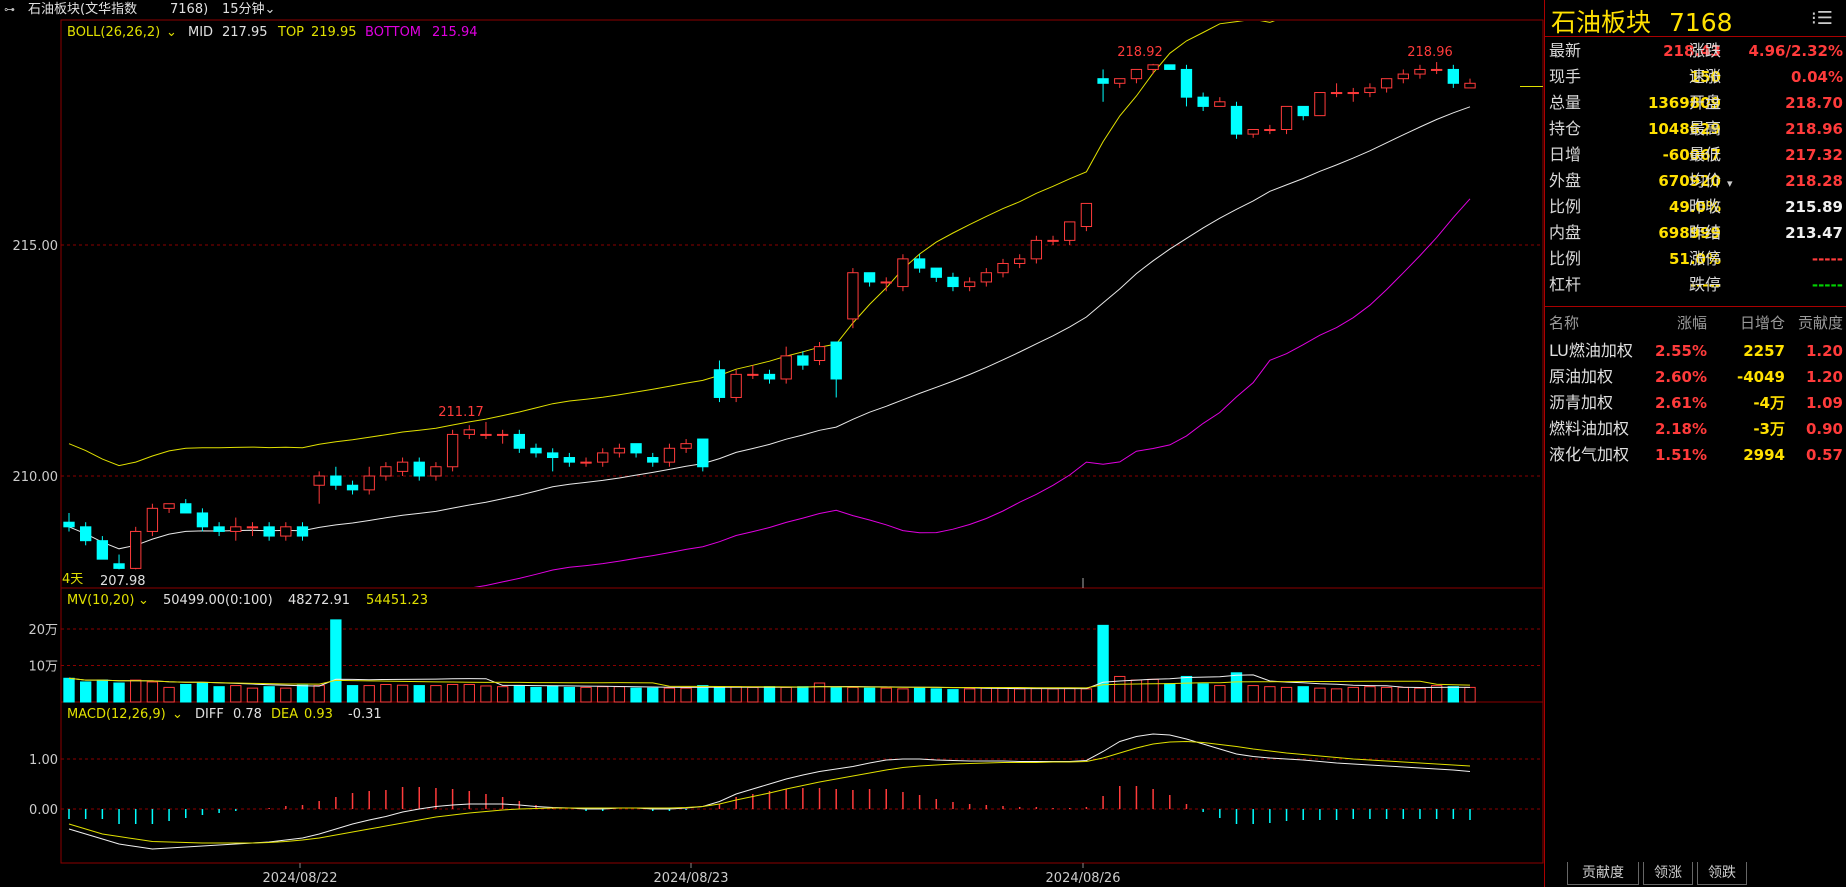  What do you see at coordinates (247, 714) in the screenshot?
I see `macd-legend: 0.78` at bounding box center [247, 714].